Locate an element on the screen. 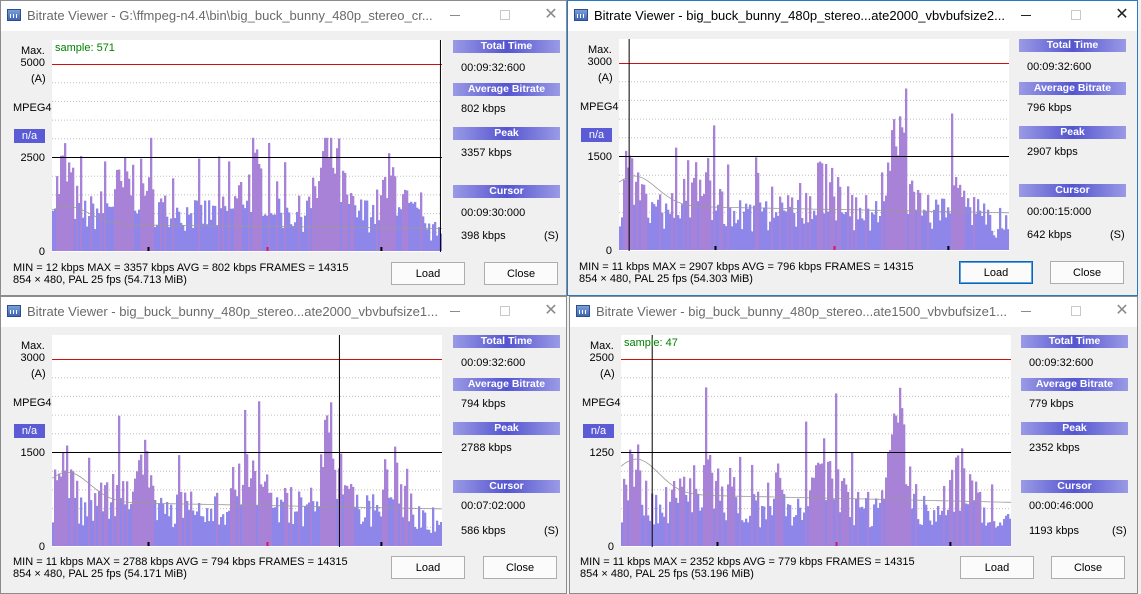 The width and height of the screenshot is (1141, 594). bitrate-chart: sample: 571 is located at coordinates (247, 146).